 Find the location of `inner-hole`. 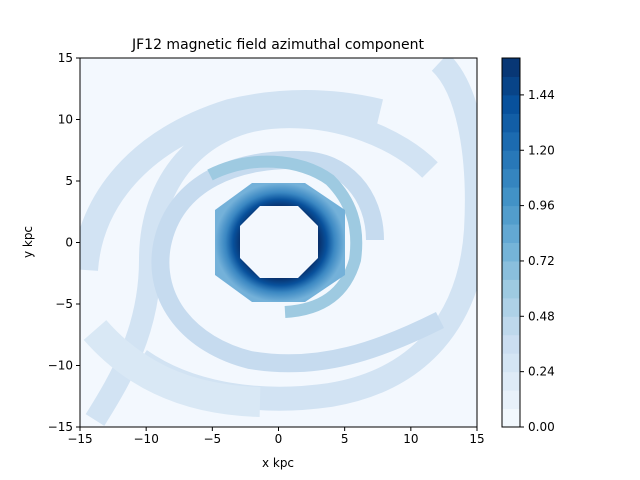

inner-hole is located at coordinates (279, 242).